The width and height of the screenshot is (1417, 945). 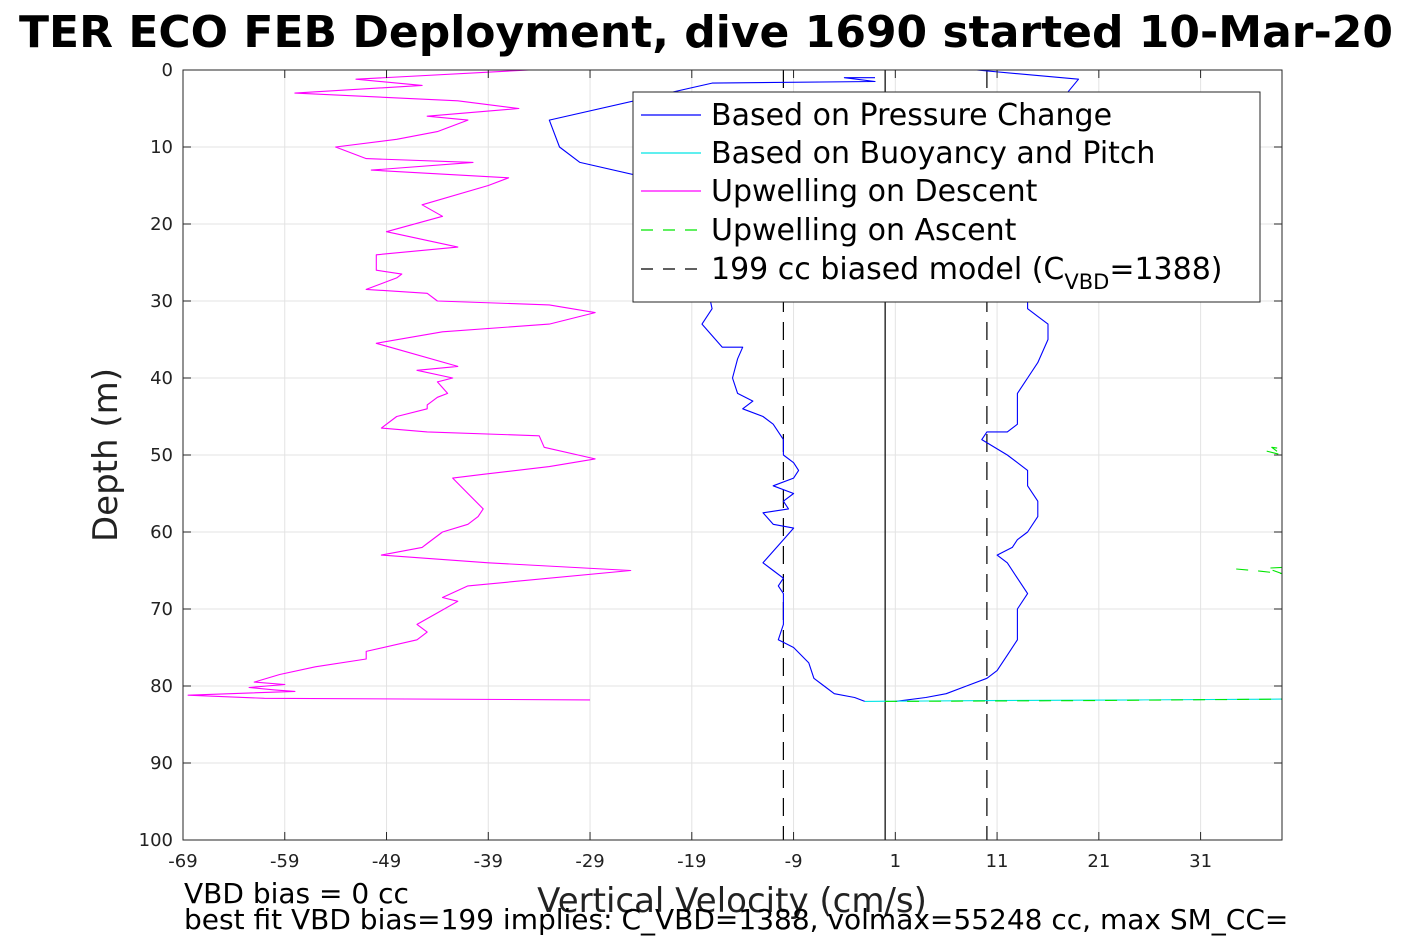 What do you see at coordinates (167, 70) in the screenshot?
I see `y-tick-label: 0` at bounding box center [167, 70].